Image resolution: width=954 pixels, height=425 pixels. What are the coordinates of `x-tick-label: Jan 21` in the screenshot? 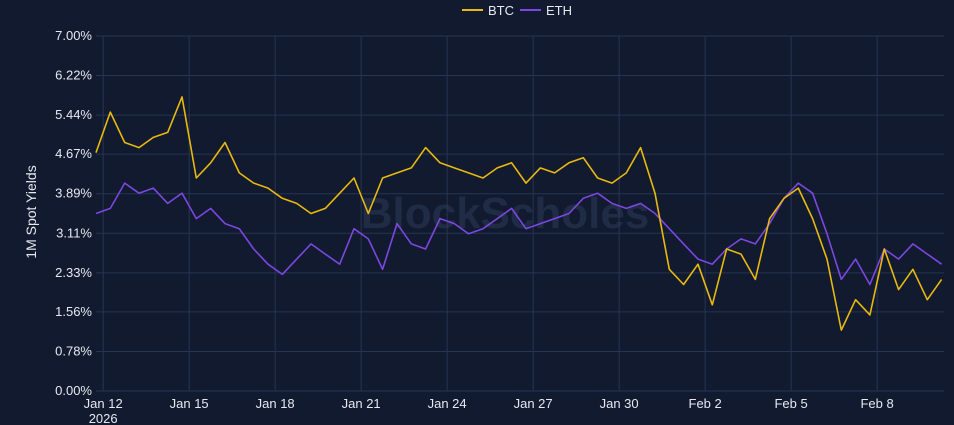 It's located at (361, 403).